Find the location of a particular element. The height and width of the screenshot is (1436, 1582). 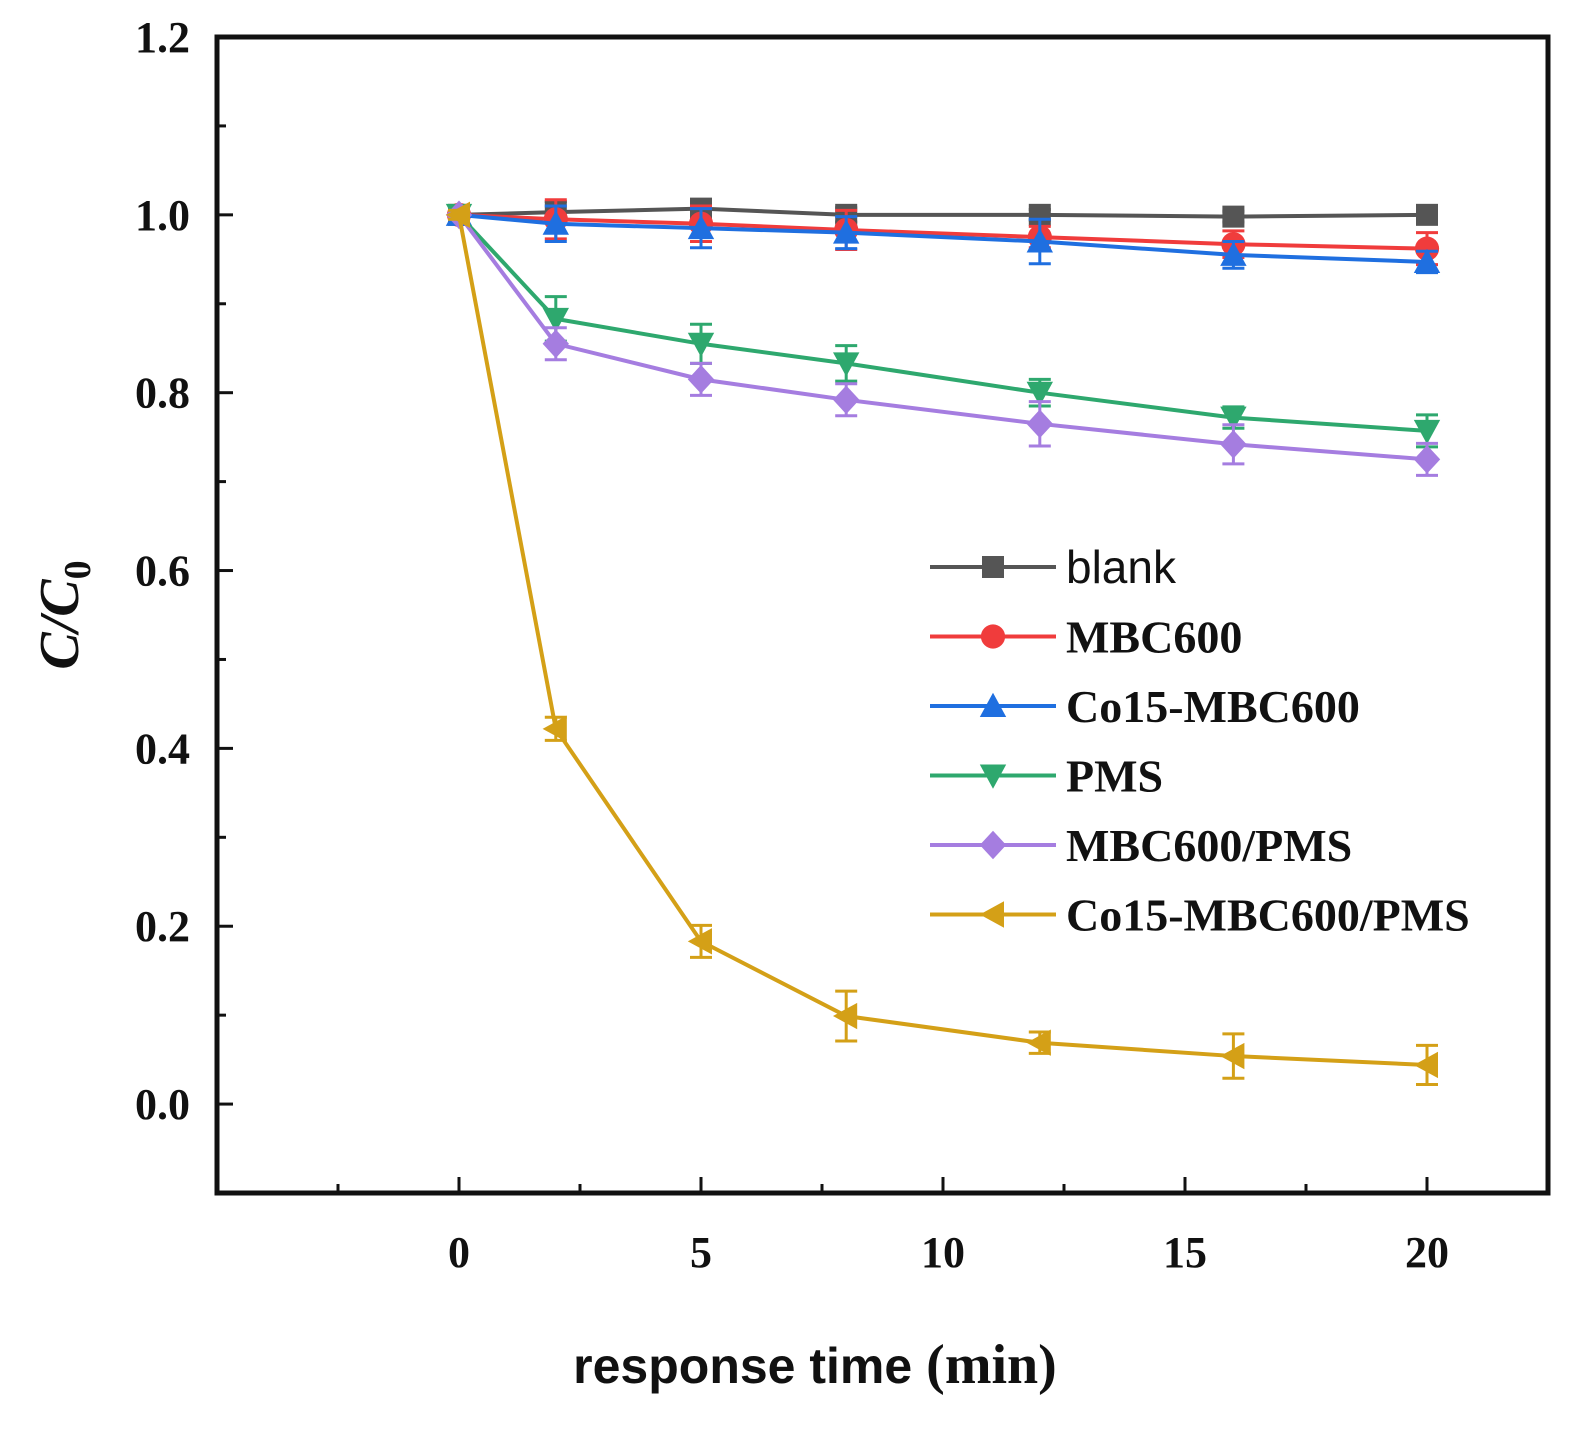

legend-item: MBC600/PMS is located at coordinates (1141, 845).